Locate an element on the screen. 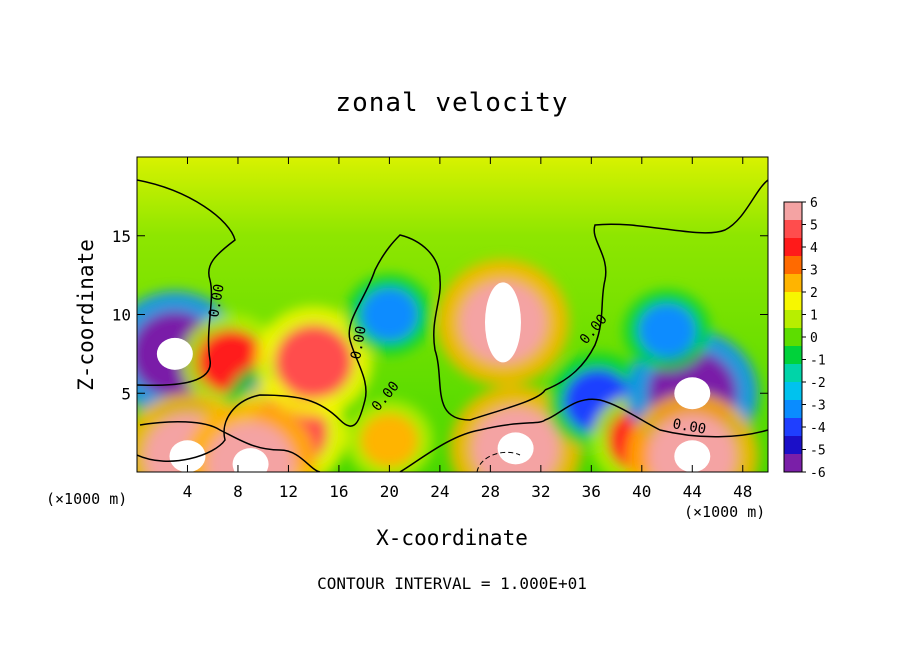  colorbar-label-1: 5 is located at coordinates (814, 226).